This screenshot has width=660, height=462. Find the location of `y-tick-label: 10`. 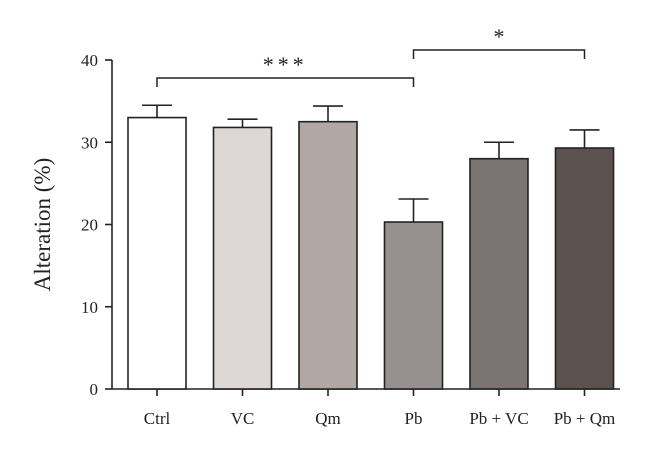

y-tick-label: 10 is located at coordinates (89, 307).